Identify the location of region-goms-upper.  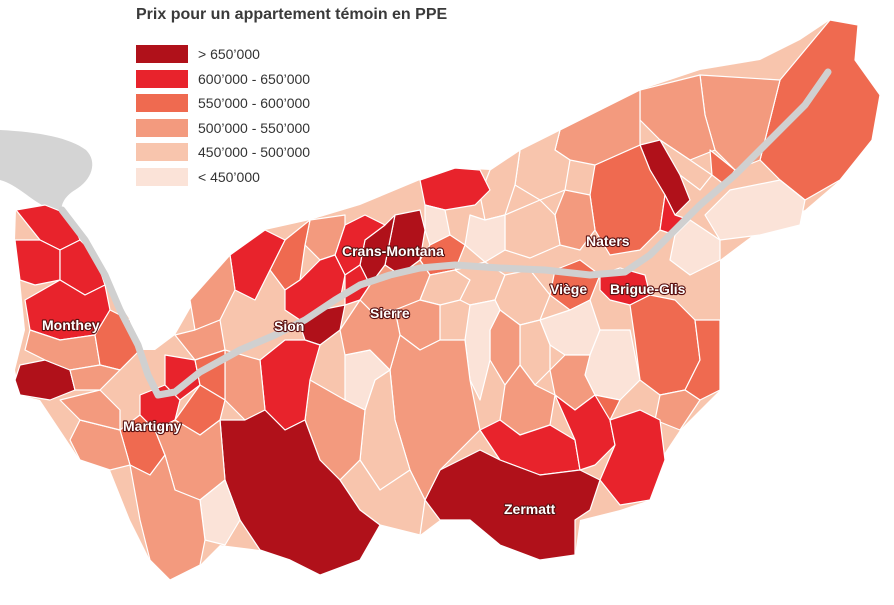
(820, 110).